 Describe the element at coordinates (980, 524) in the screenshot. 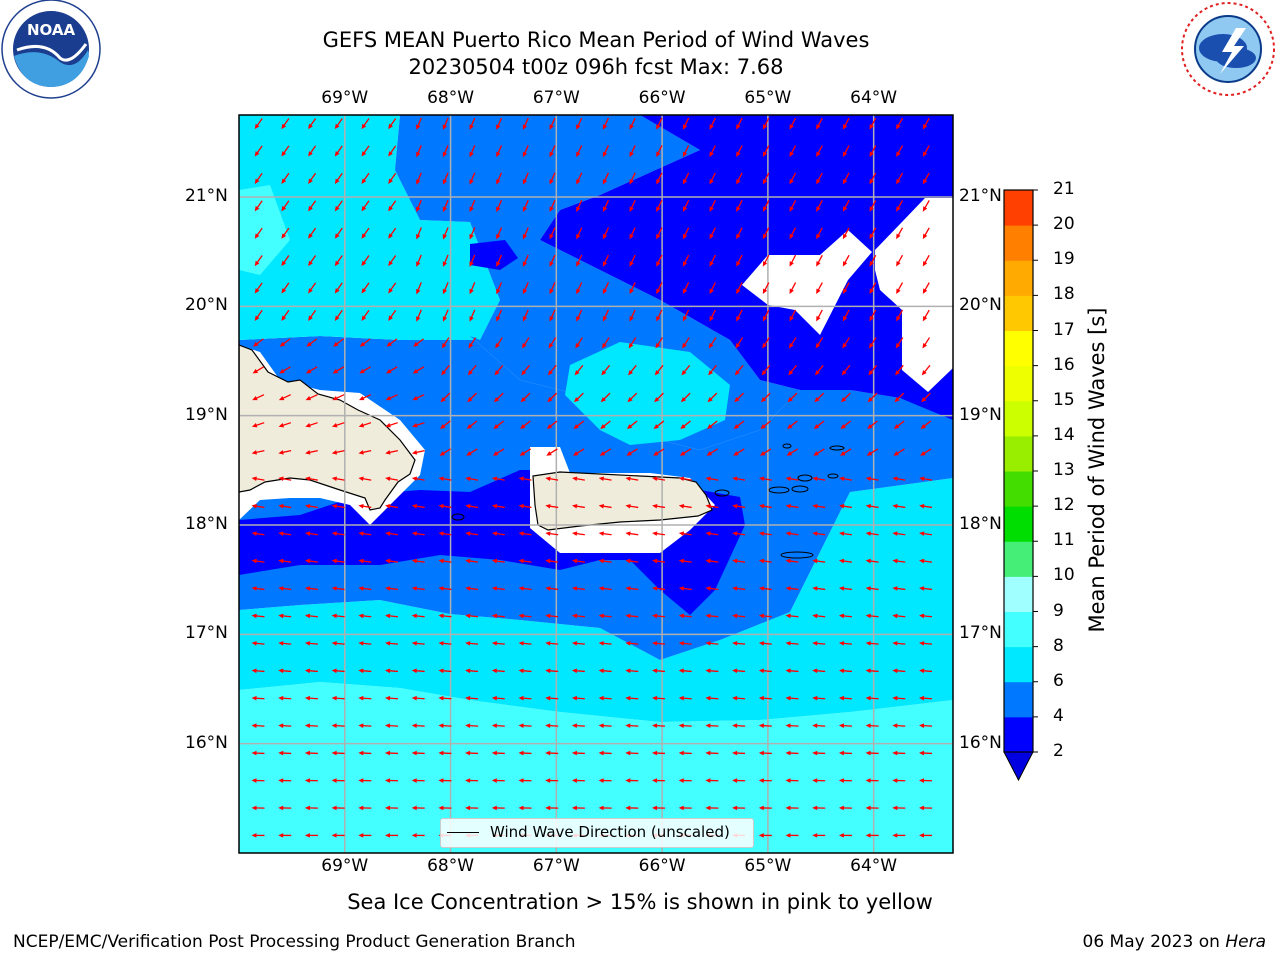

I see `lat-label-right: 18°N` at that location.